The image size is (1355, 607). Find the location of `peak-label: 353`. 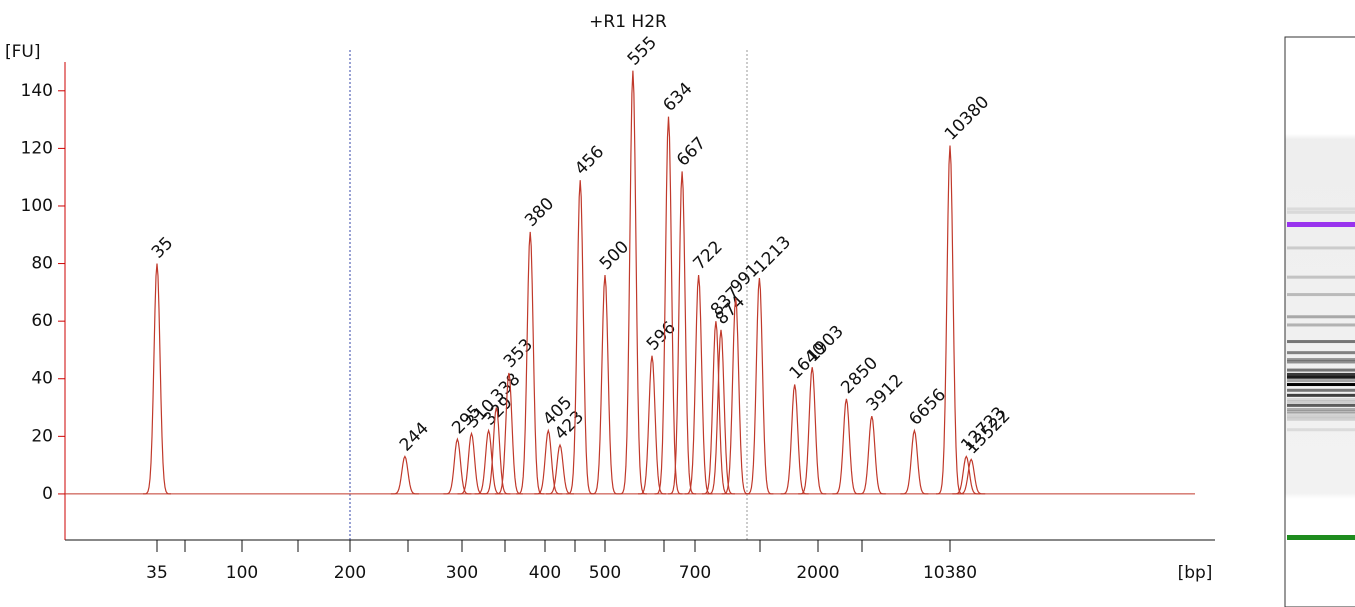

peak-label: 353 is located at coordinates (518, 353).